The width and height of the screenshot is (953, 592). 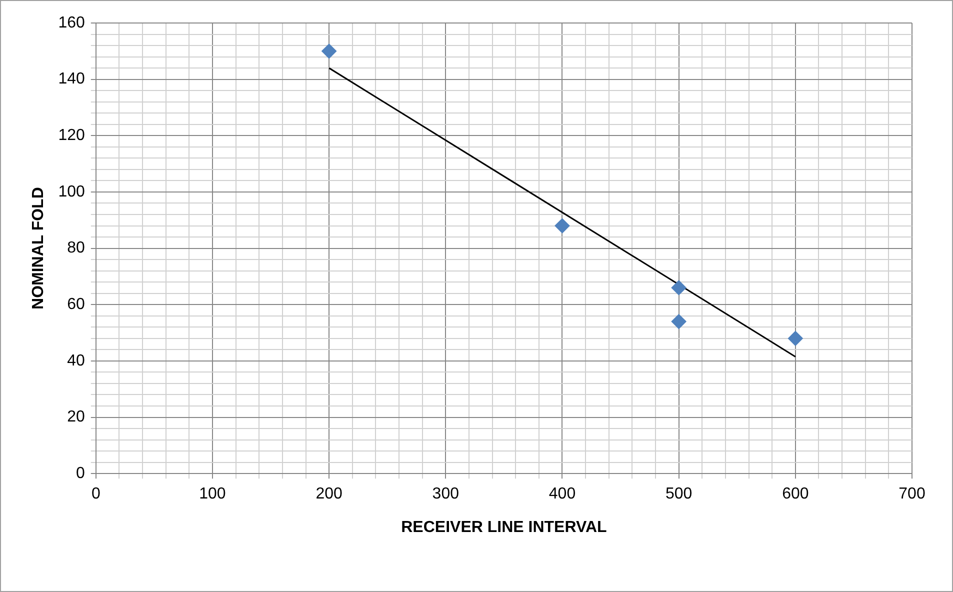 What do you see at coordinates (71, 135) in the screenshot?
I see `y-tick-label: 120` at bounding box center [71, 135].